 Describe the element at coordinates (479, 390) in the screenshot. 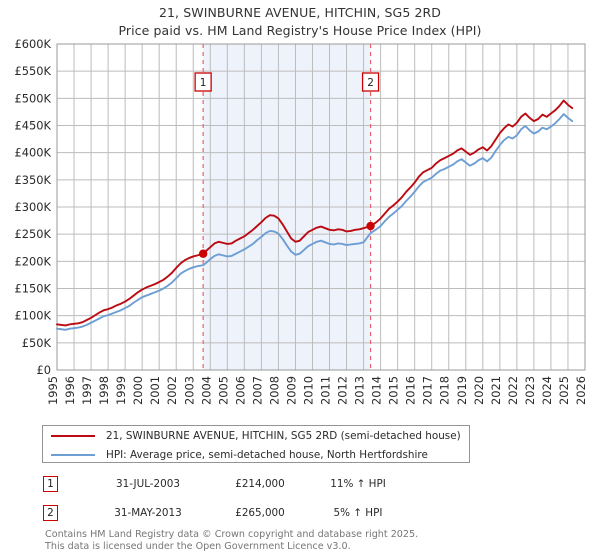

I see `x-axis-tick-label: 2020` at that location.